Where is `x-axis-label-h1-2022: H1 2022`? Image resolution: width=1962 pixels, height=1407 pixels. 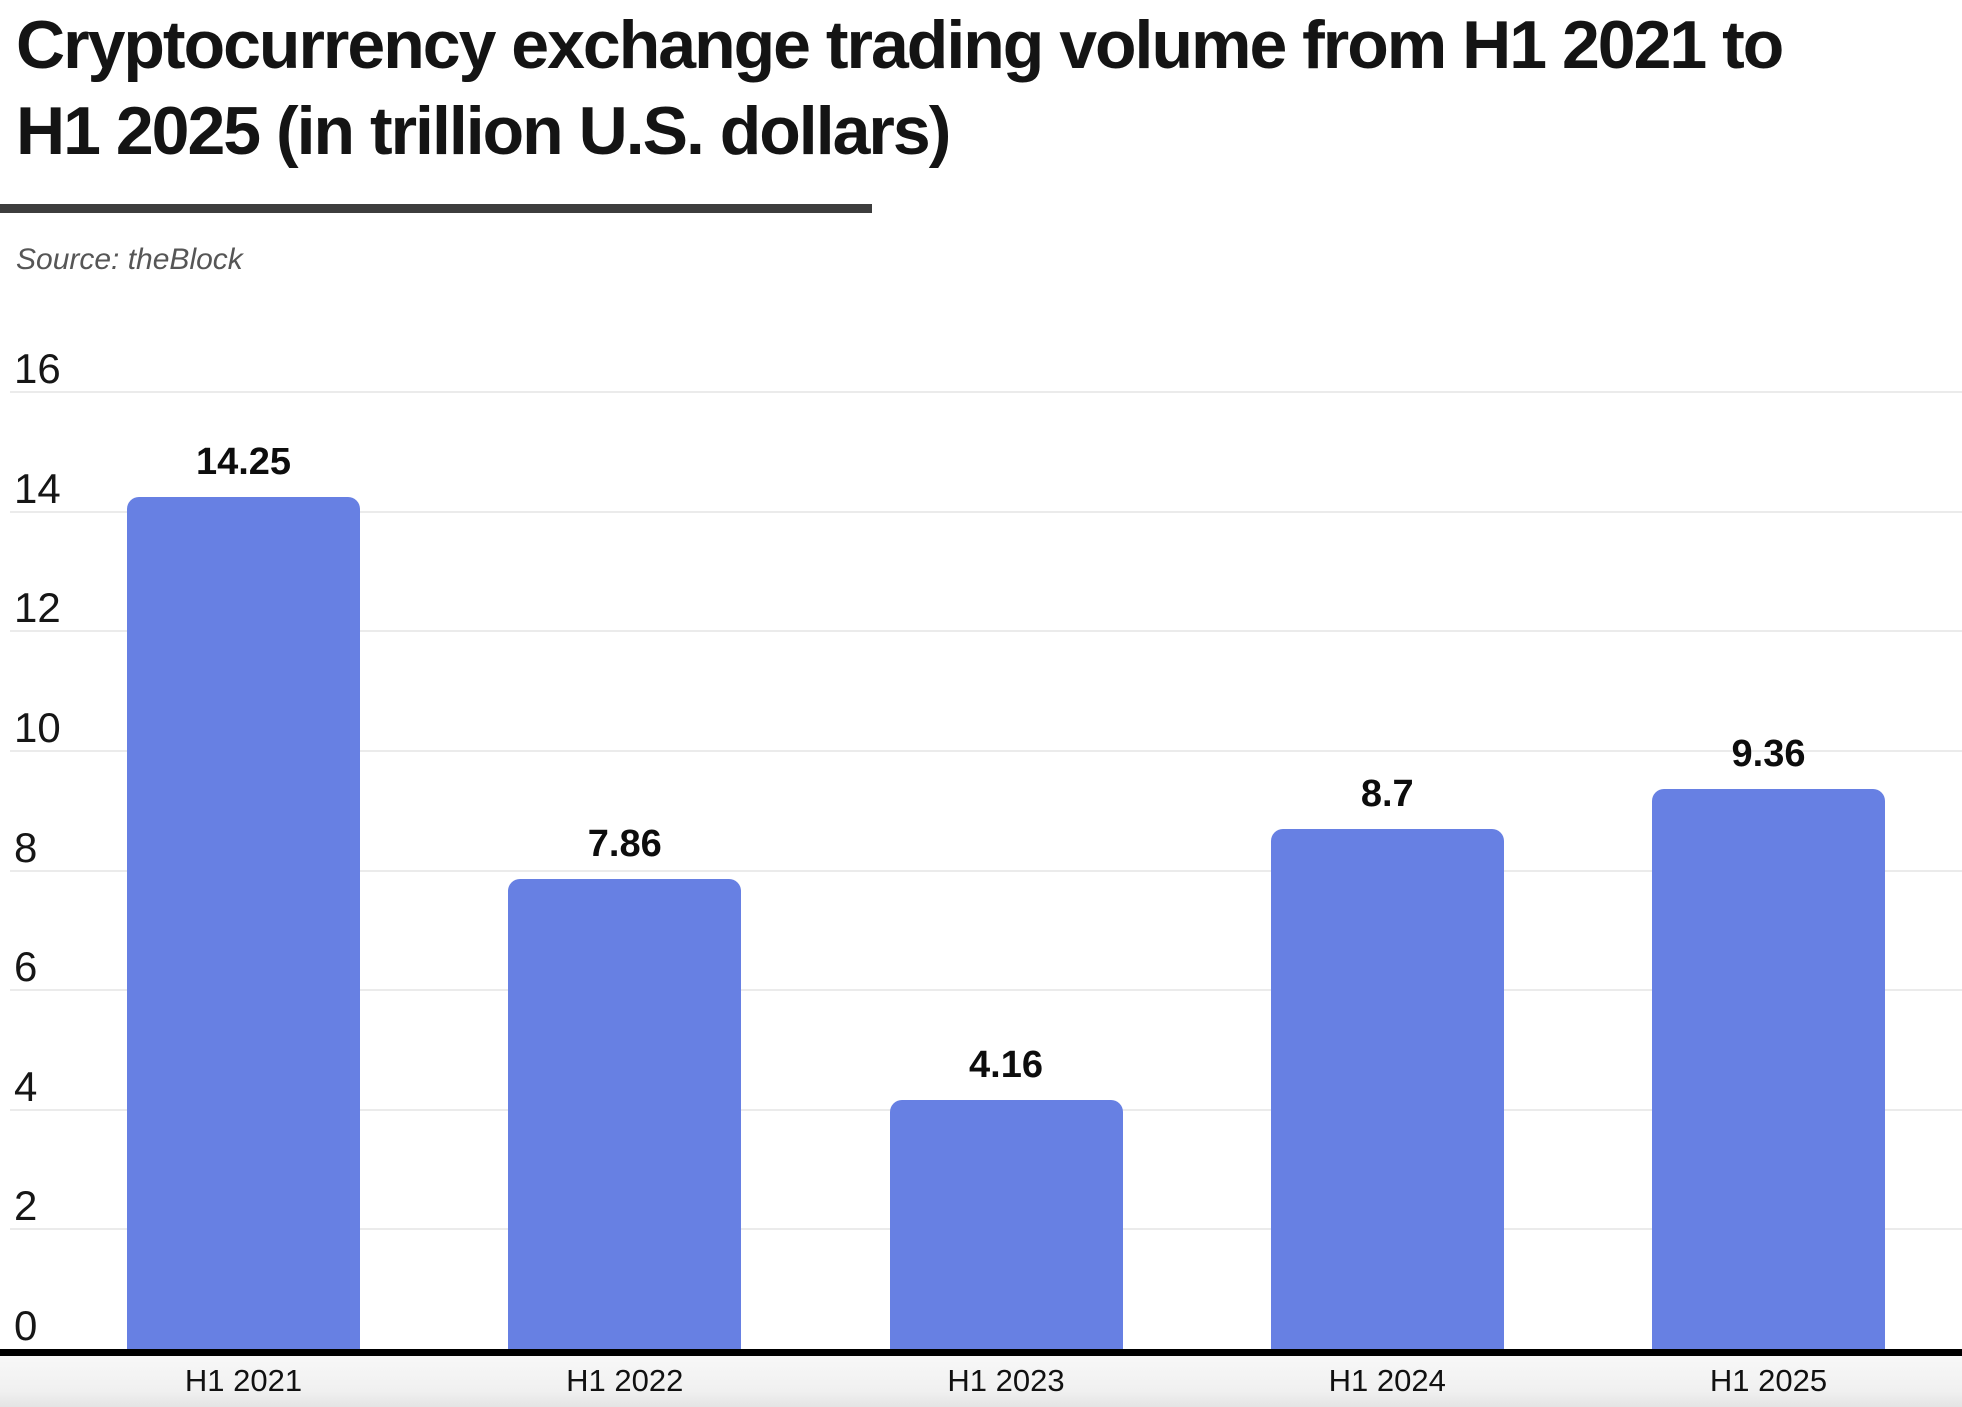 x-axis-label-h1-2022: H1 2022 is located at coordinates (625, 1380).